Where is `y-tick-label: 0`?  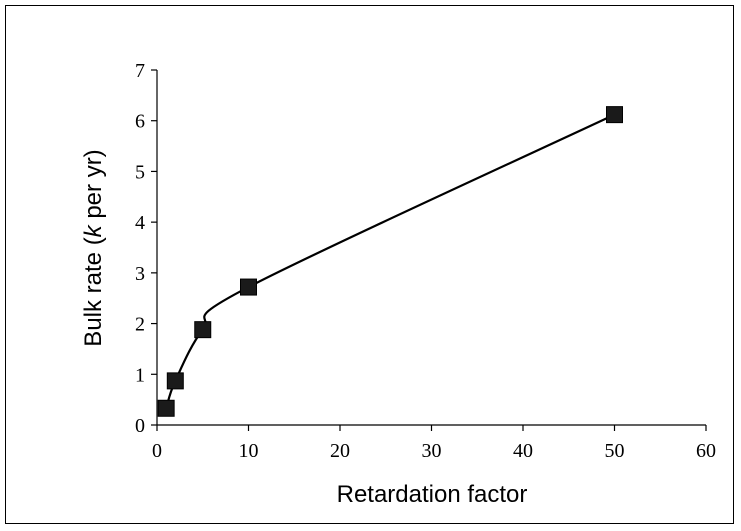 y-tick-label: 0 is located at coordinates (140, 426).